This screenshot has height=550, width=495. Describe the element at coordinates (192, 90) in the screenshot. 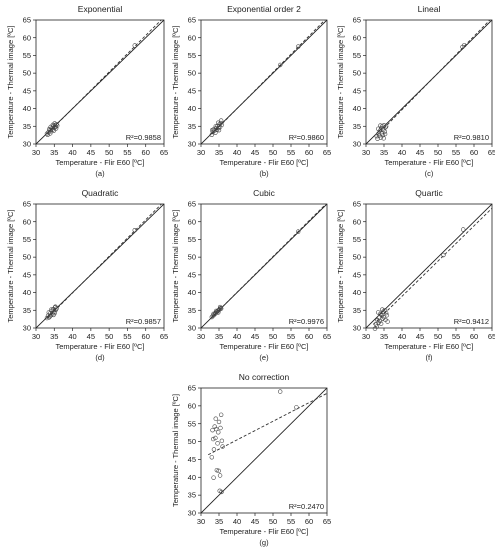

I see `y-tick-label: 45` at that location.